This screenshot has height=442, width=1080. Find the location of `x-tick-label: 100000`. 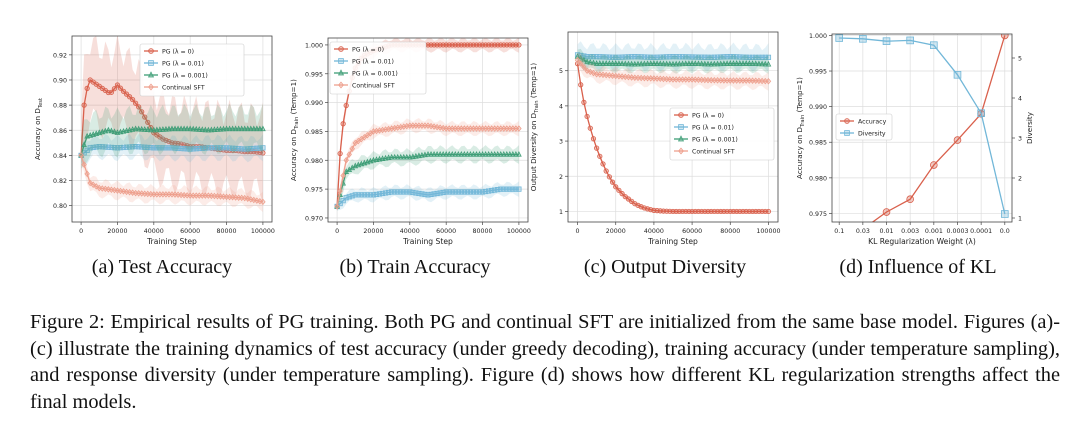

x-tick-label: 100000 is located at coordinates (768, 231).